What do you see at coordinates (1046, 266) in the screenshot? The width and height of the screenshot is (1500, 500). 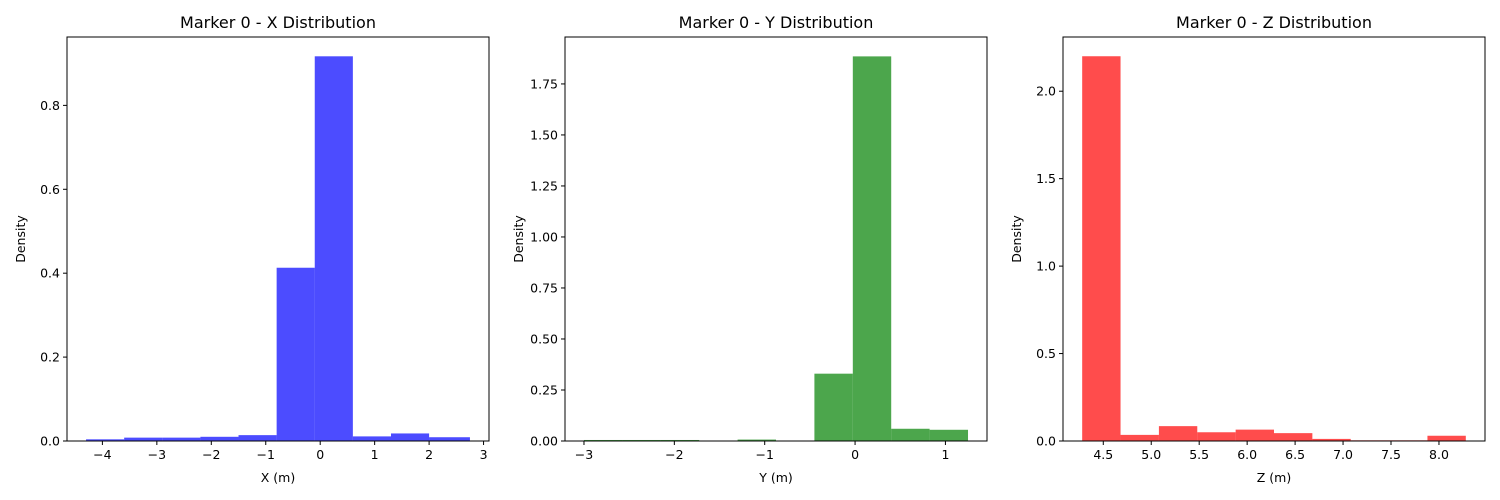 I see `y-tick-label: 1.0` at bounding box center [1046, 266].